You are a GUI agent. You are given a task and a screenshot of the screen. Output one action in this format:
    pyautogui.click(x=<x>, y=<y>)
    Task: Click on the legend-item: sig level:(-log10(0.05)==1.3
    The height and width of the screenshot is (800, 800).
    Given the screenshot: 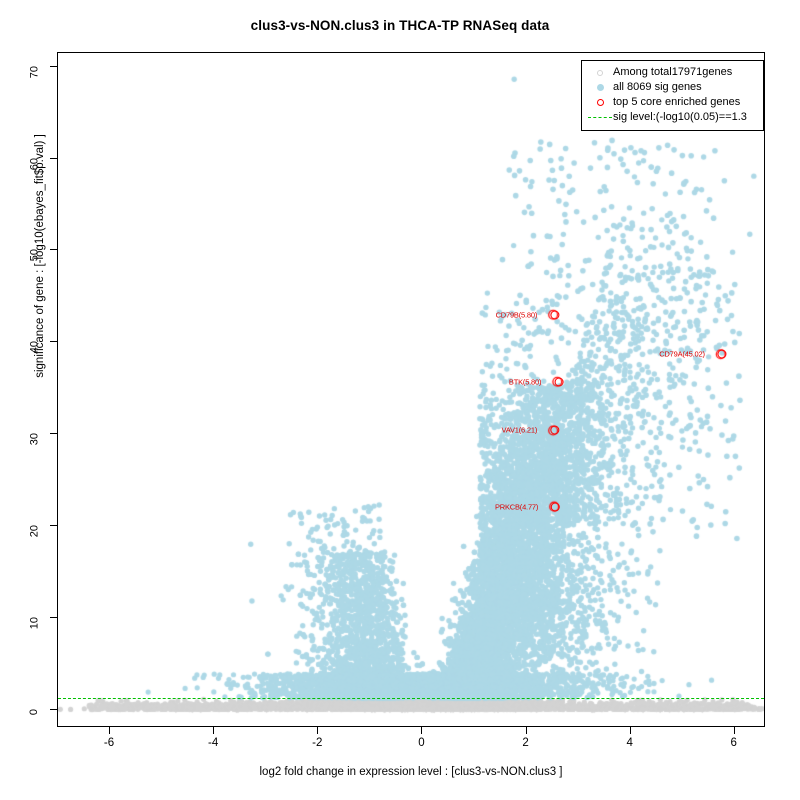 What is the action you would take?
    pyautogui.click(x=672, y=117)
    